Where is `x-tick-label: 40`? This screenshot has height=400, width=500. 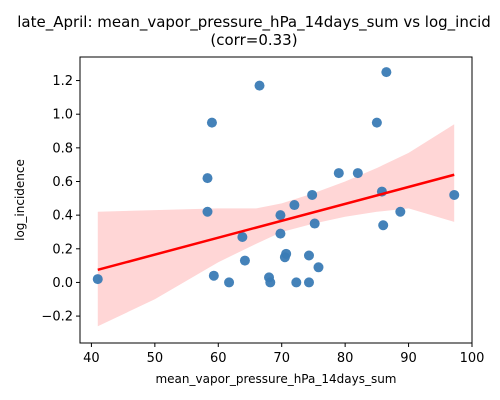
x-tick-label: 40 is located at coordinates (91, 358).